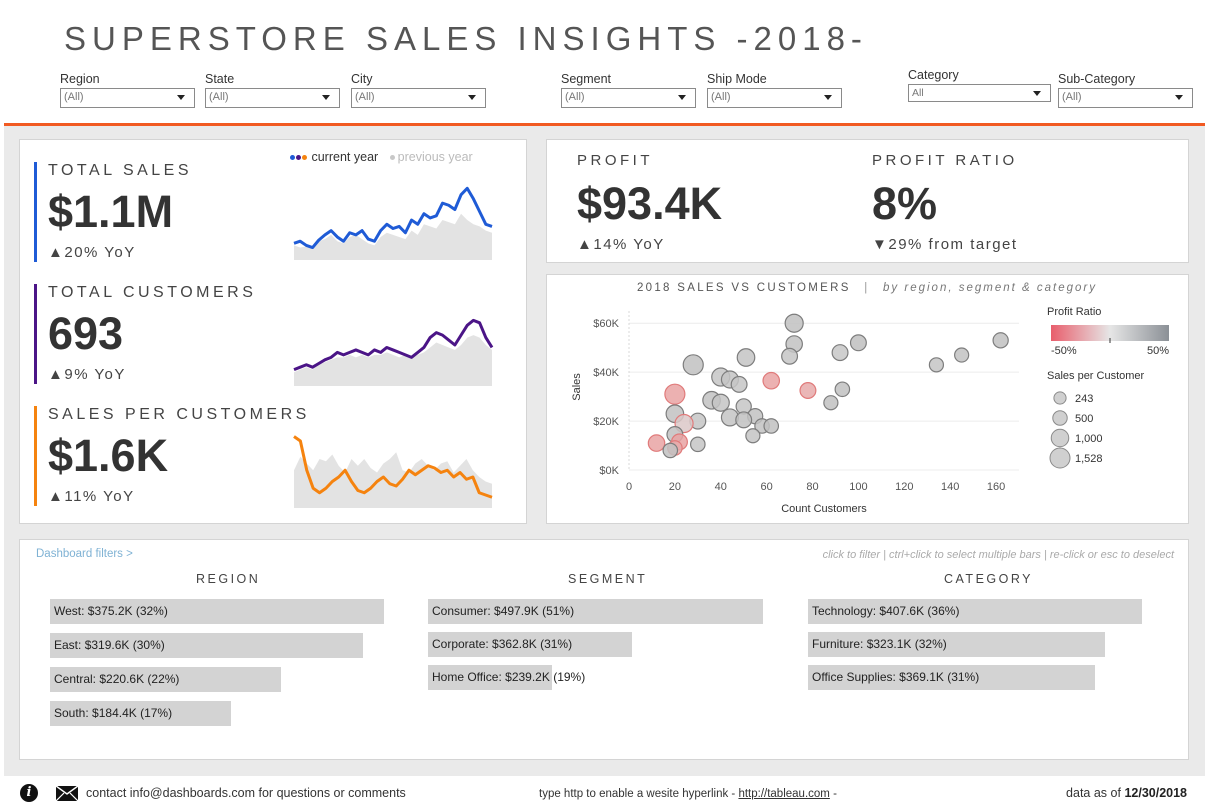  What do you see at coordinates (127, 98) in the screenshot?
I see `filter-region-select: (All)` at bounding box center [127, 98].